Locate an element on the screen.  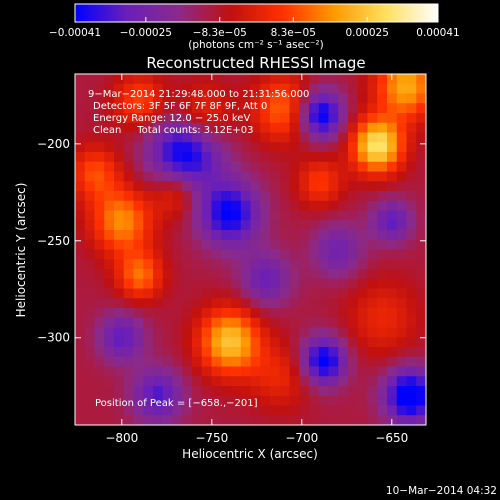
x-tick-label: −800 is located at coordinates (121, 438).